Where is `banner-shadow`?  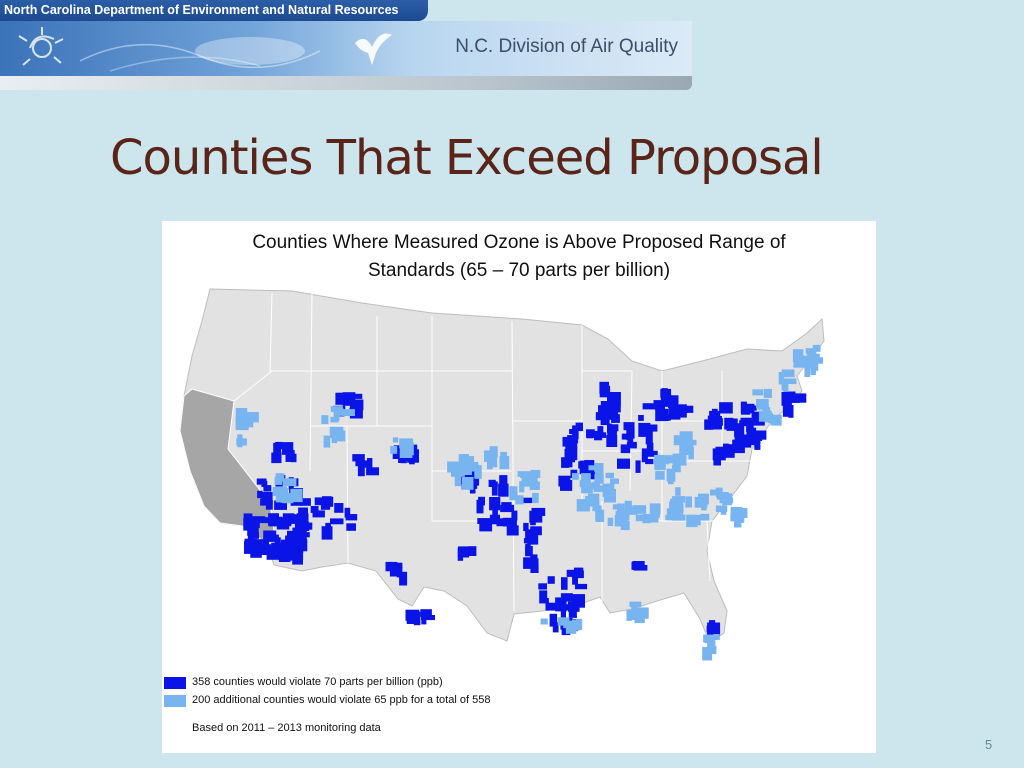 banner-shadow is located at coordinates (346, 83).